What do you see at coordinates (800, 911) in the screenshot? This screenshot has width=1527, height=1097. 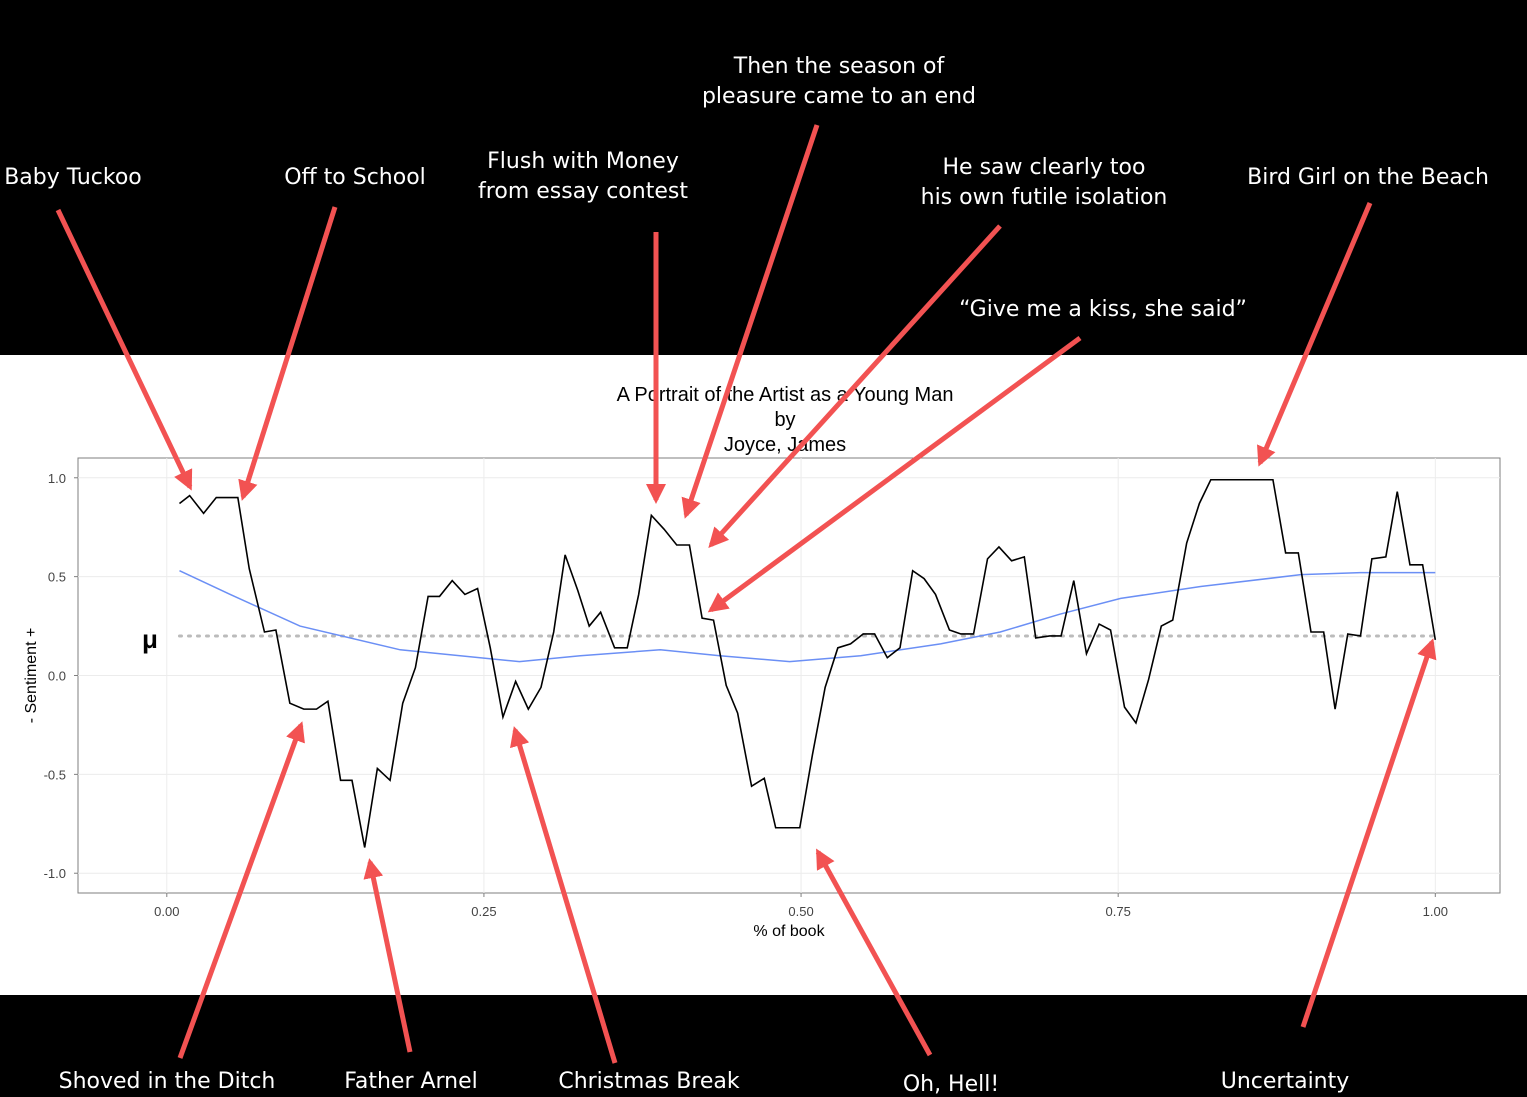 I see `x-tick-label: 0.50` at bounding box center [800, 911].